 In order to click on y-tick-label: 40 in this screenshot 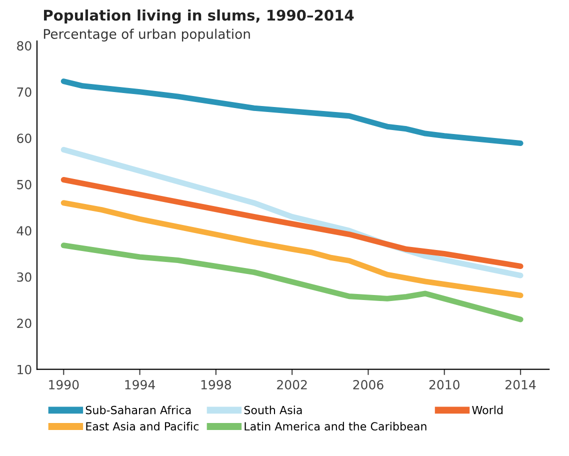, I will do `click(24, 231)`.